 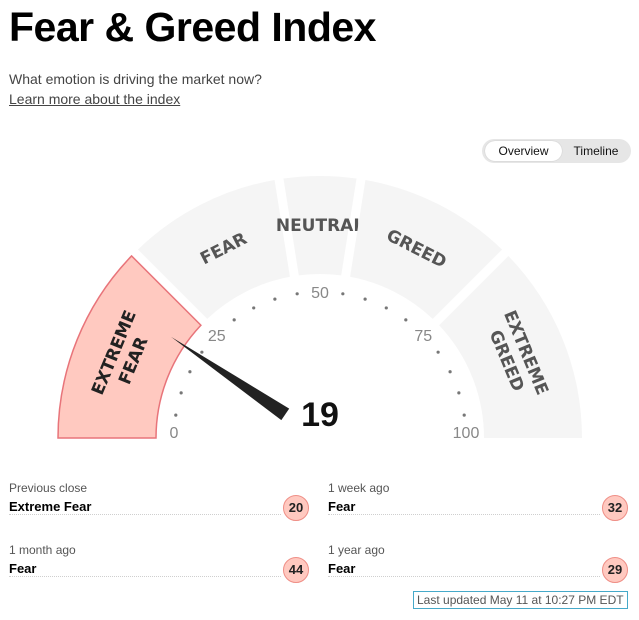 What do you see at coordinates (510, 346) in the screenshot?
I see `gauge-segment-extreme-greed` at bounding box center [510, 346].